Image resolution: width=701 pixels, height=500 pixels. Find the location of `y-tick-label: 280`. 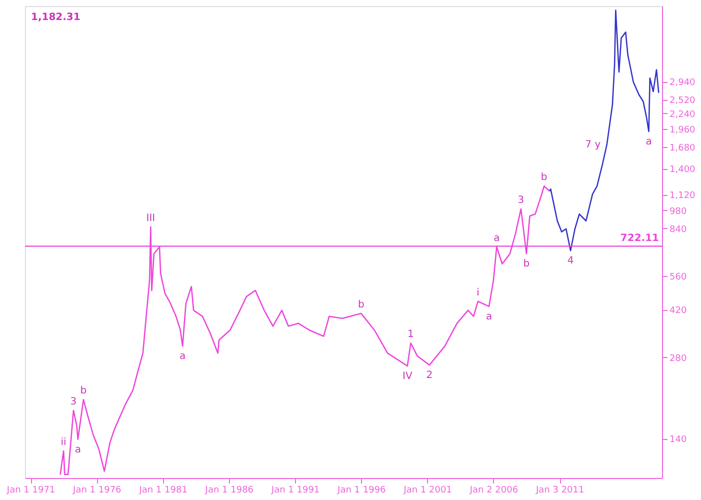

y-tick-label: 280 is located at coordinates (678, 359).